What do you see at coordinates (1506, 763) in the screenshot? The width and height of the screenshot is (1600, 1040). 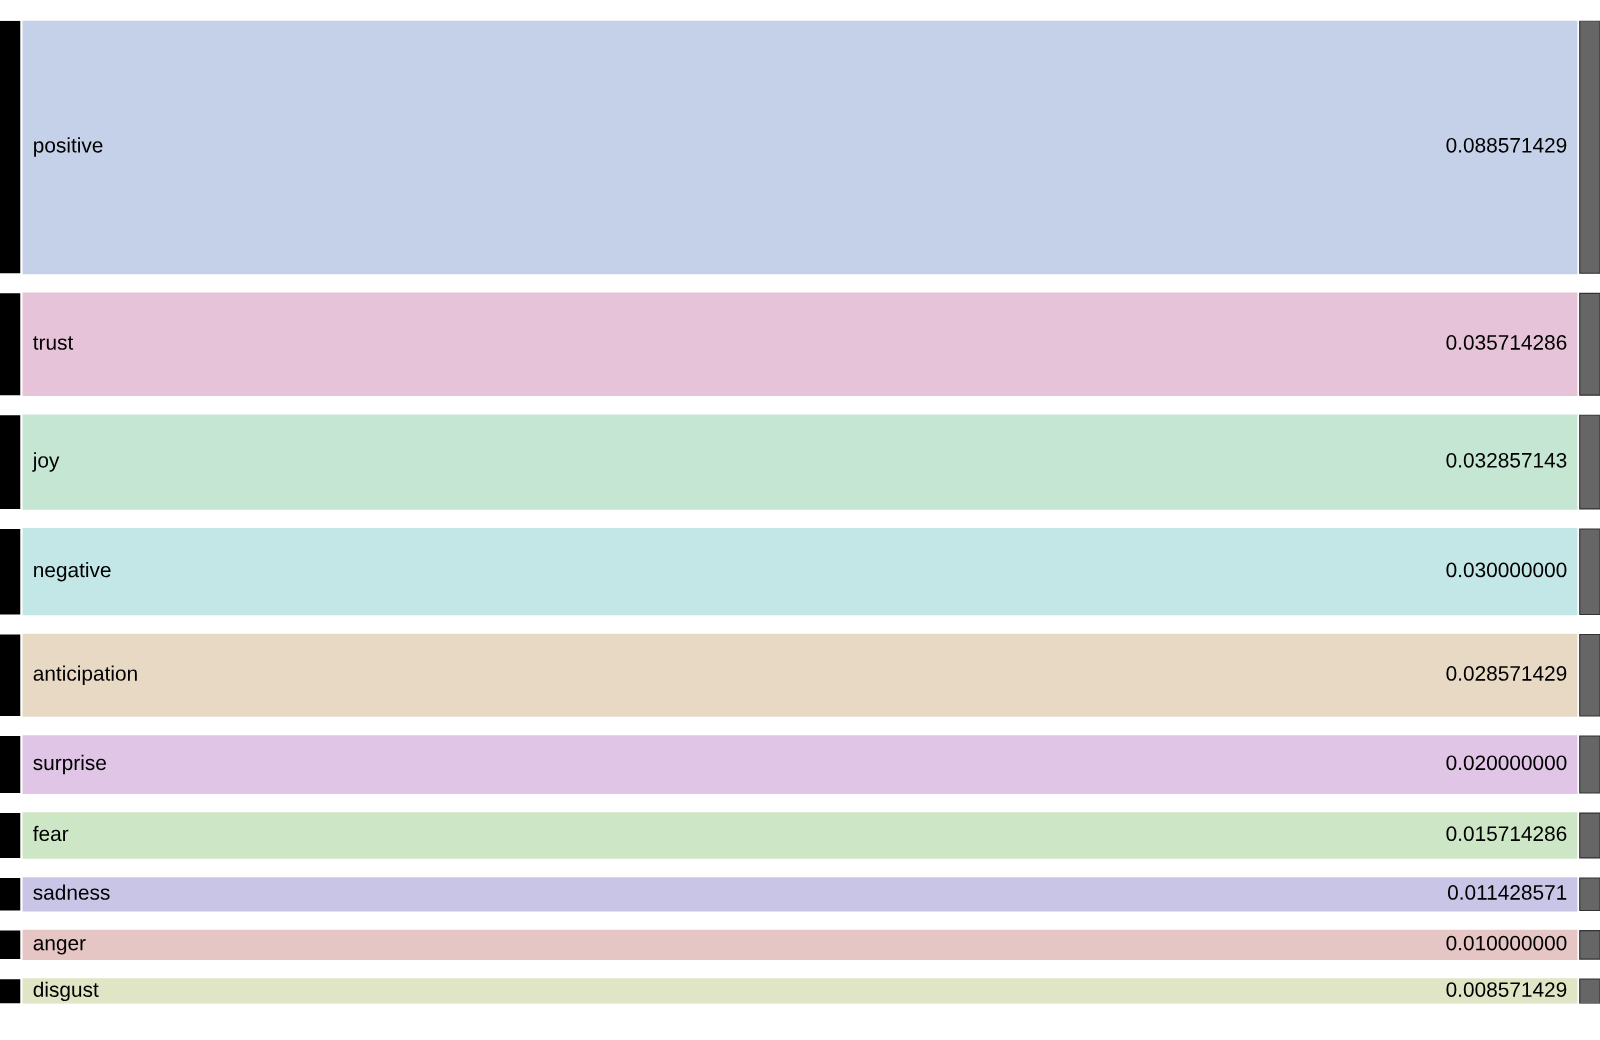 I see `data-label: 0.020000000` at bounding box center [1506, 763].